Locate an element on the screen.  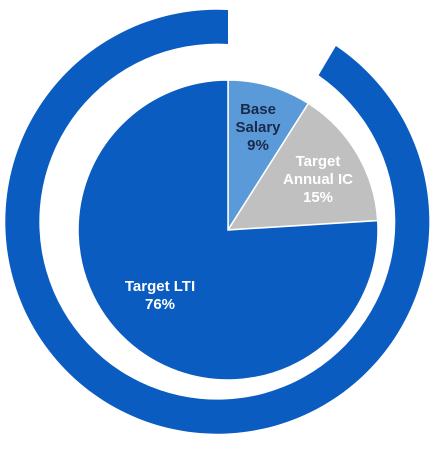
value-label: 76% is located at coordinates (160, 304).